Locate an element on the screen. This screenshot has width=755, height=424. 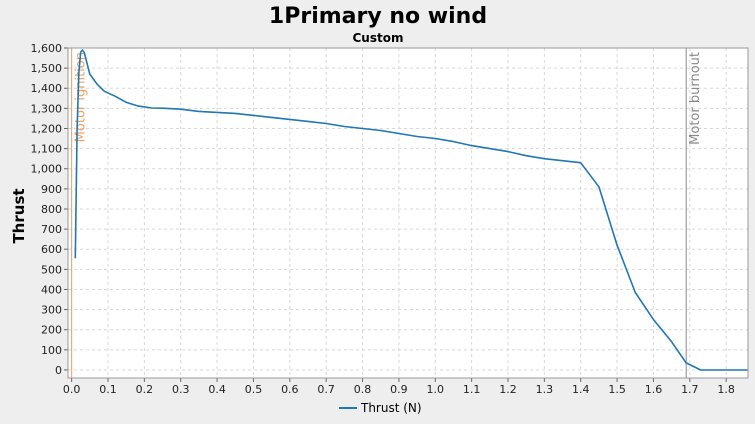
x-tick-label: 1.8 is located at coordinates (726, 389).